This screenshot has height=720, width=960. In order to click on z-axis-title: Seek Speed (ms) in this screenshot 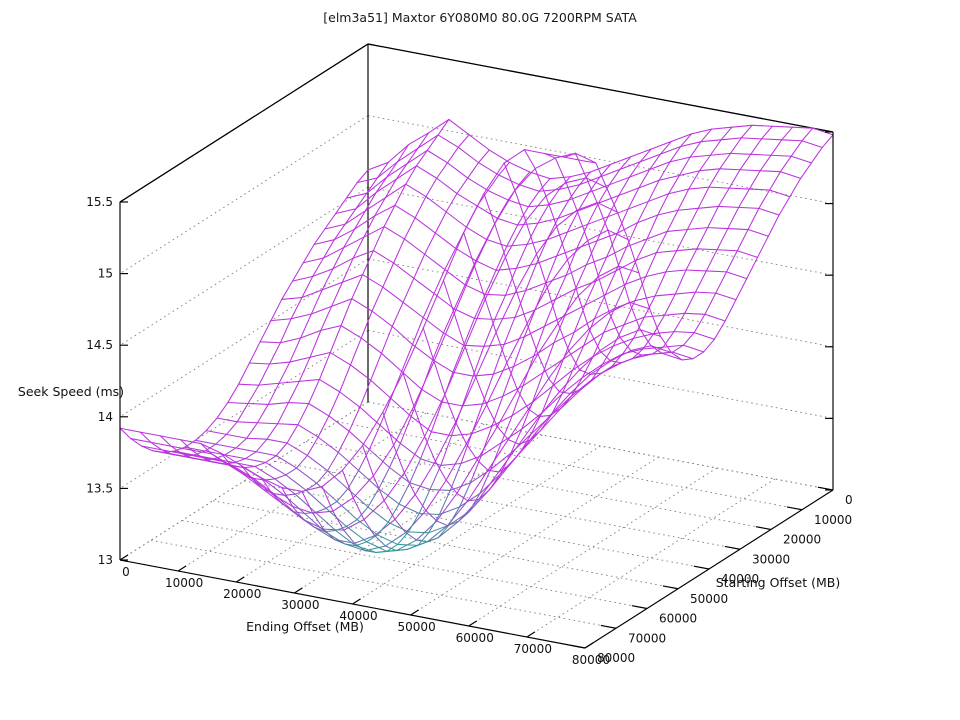, I will do `click(71, 391)`.